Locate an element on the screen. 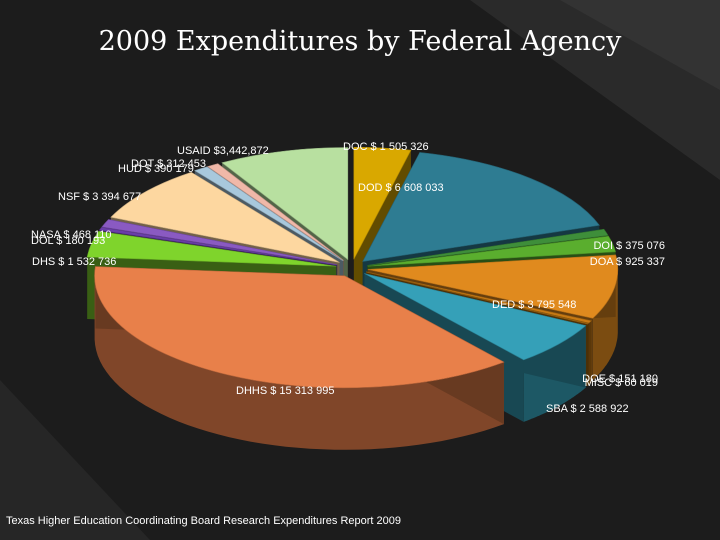  data-label: DOT $ 312 453 is located at coordinates (168, 164).